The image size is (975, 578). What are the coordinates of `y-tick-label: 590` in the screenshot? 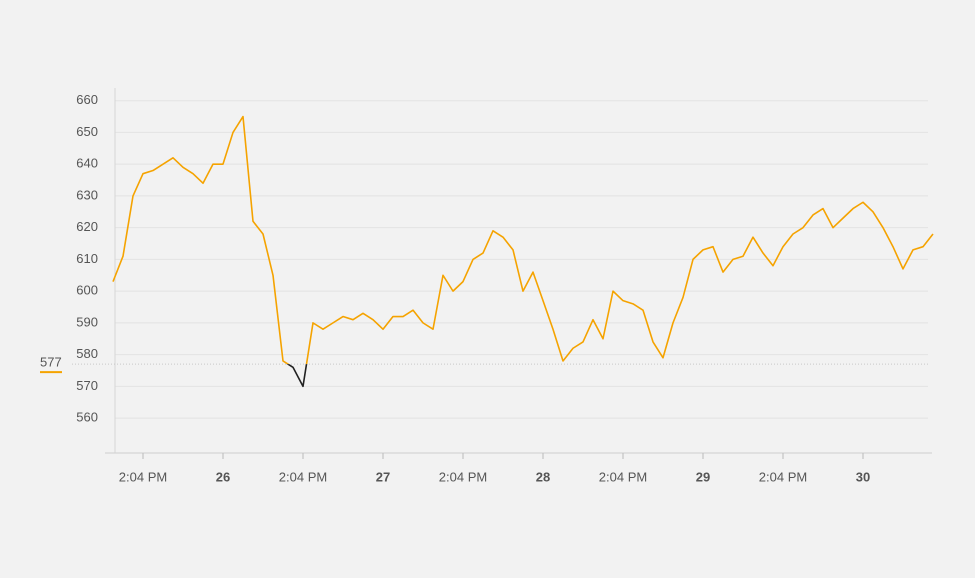 It's located at (87, 321).